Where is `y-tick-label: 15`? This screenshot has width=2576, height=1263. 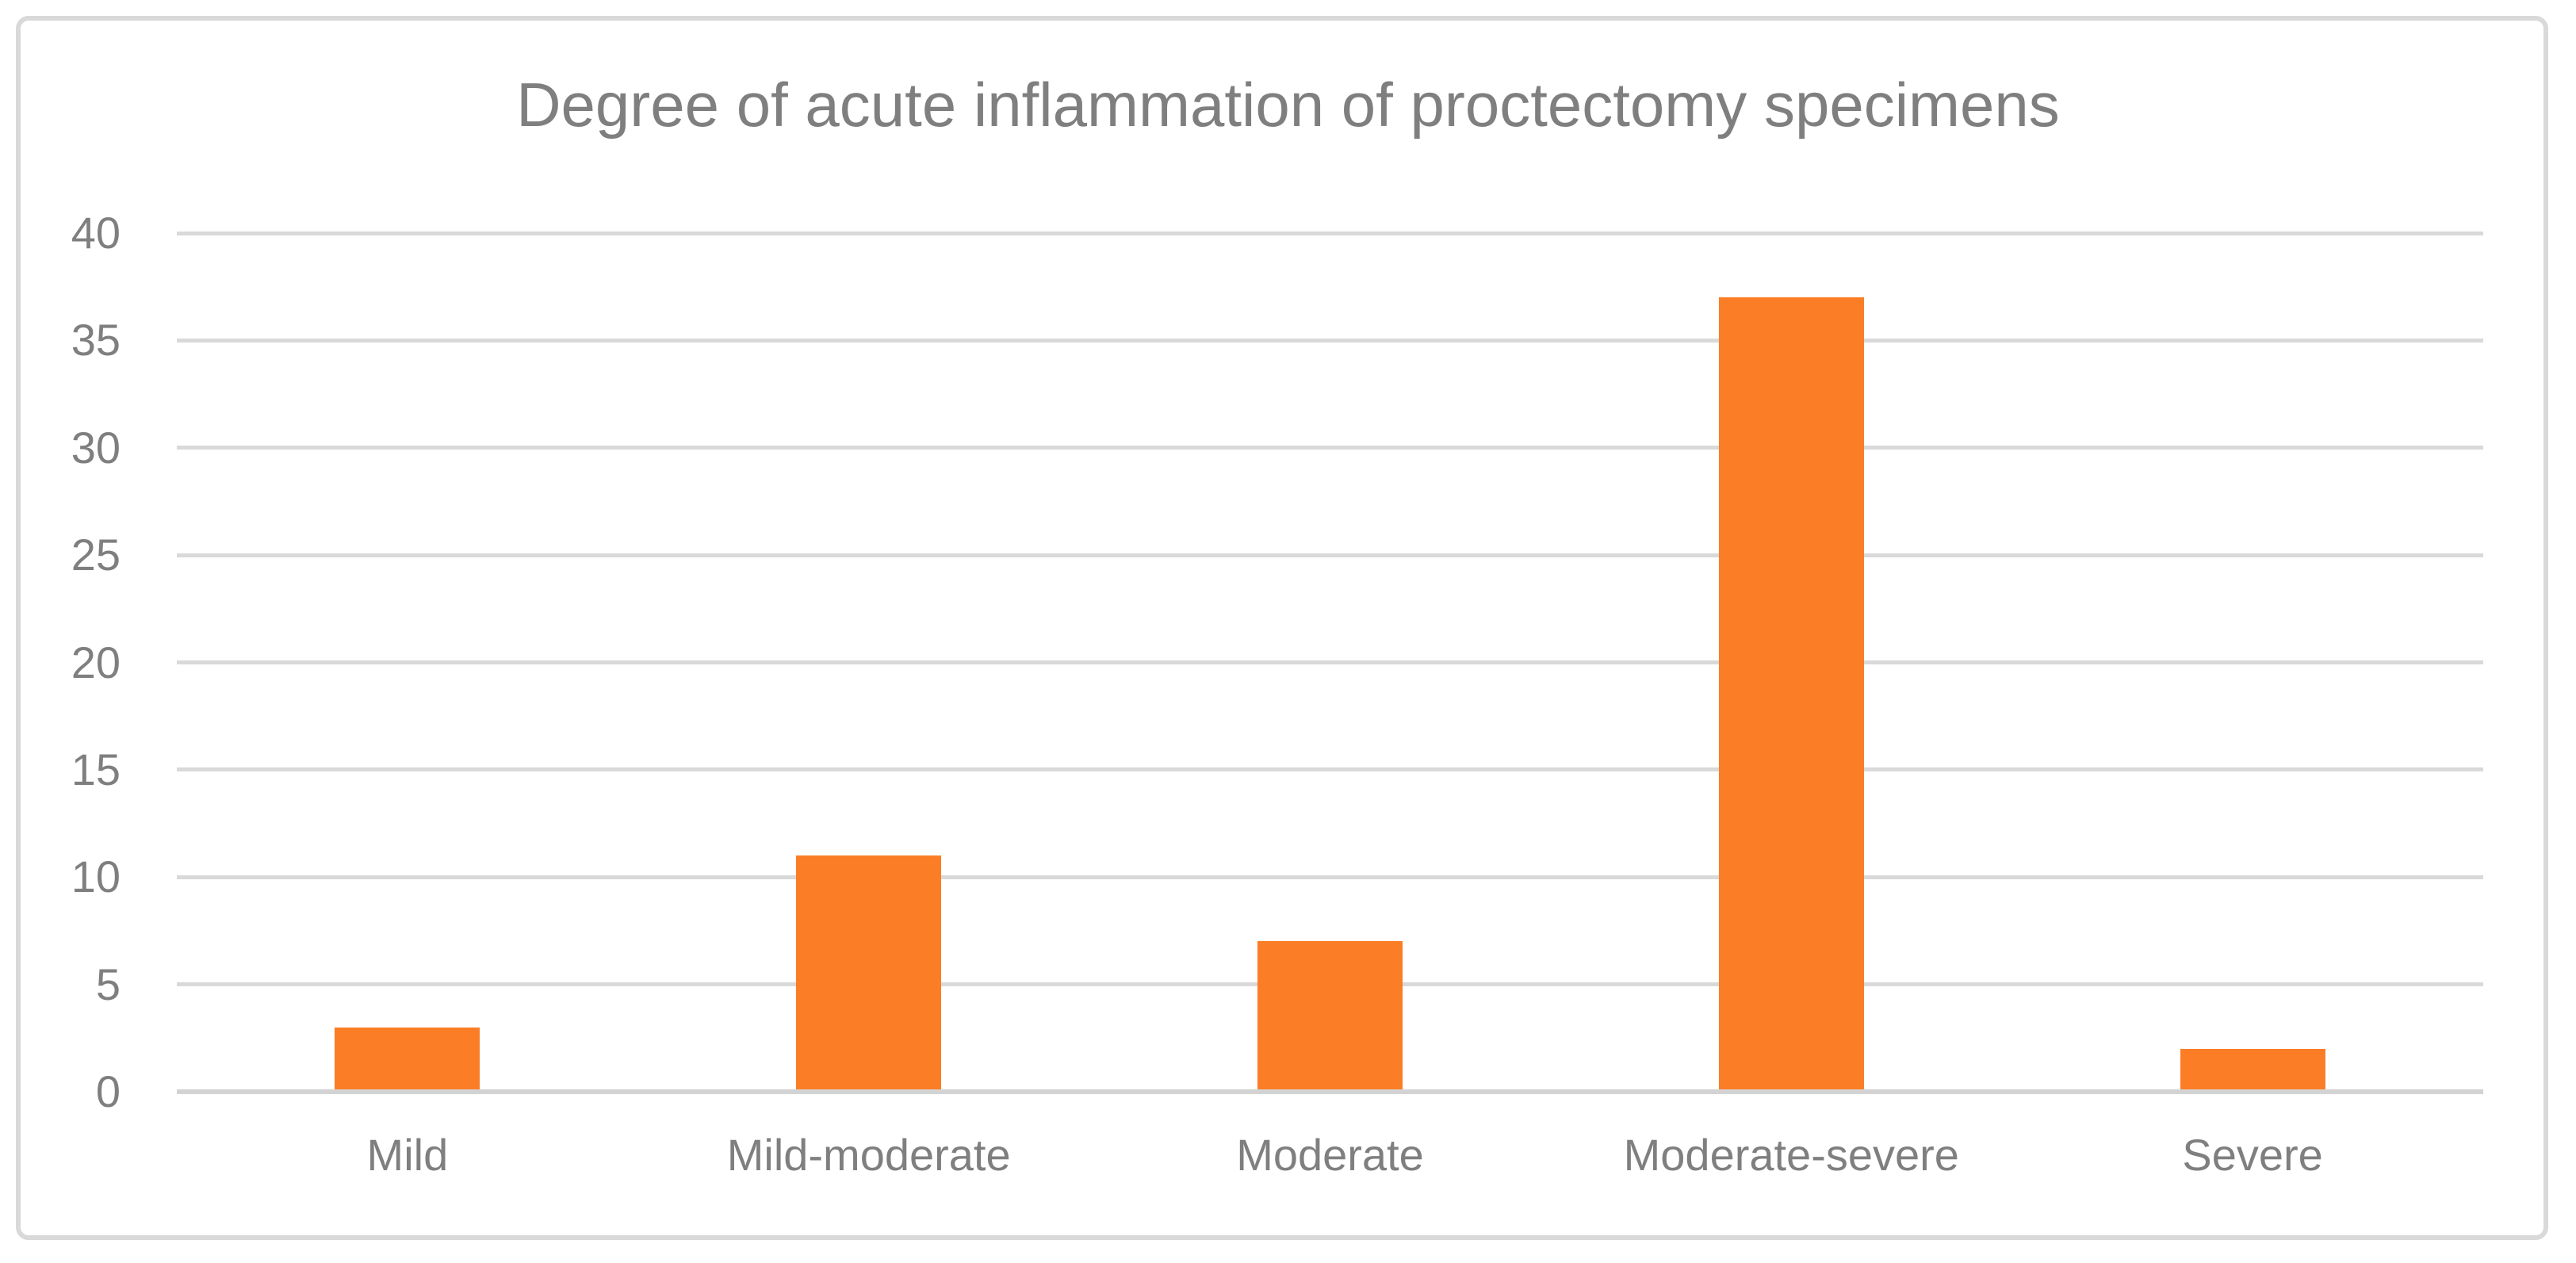 y-tick-label: 15 is located at coordinates (96, 769).